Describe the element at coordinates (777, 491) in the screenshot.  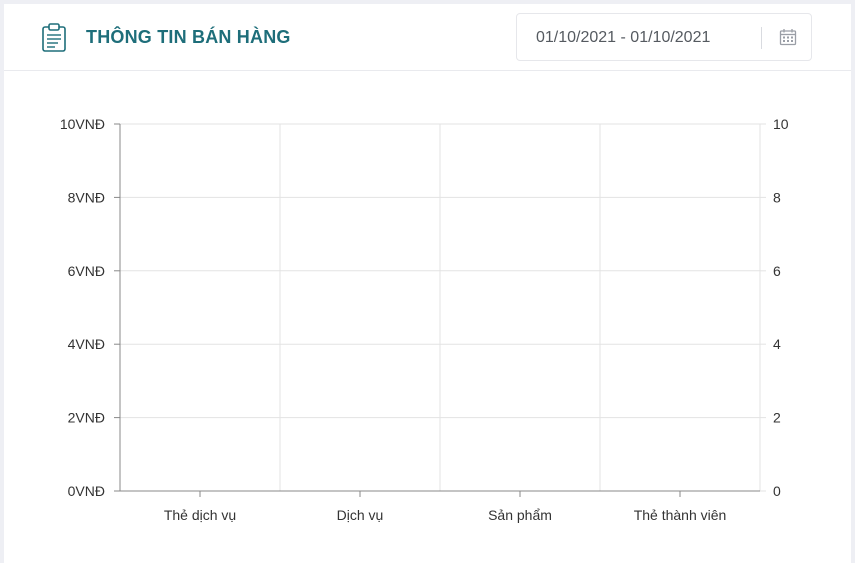
I see `y-right-tick-label: 0` at that location.